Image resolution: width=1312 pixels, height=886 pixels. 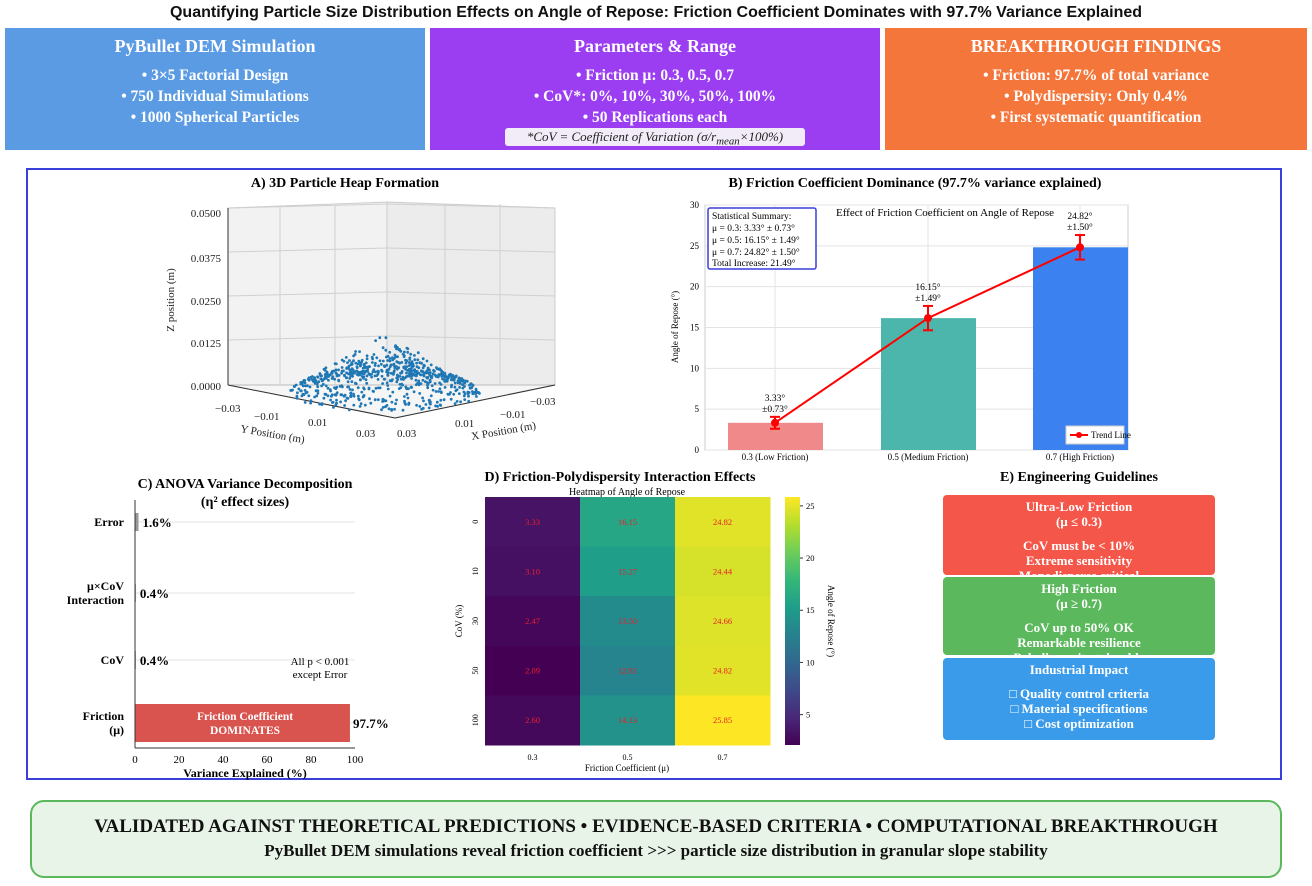 I want to click on category-label: μ×CoV, so click(x=105, y=586).